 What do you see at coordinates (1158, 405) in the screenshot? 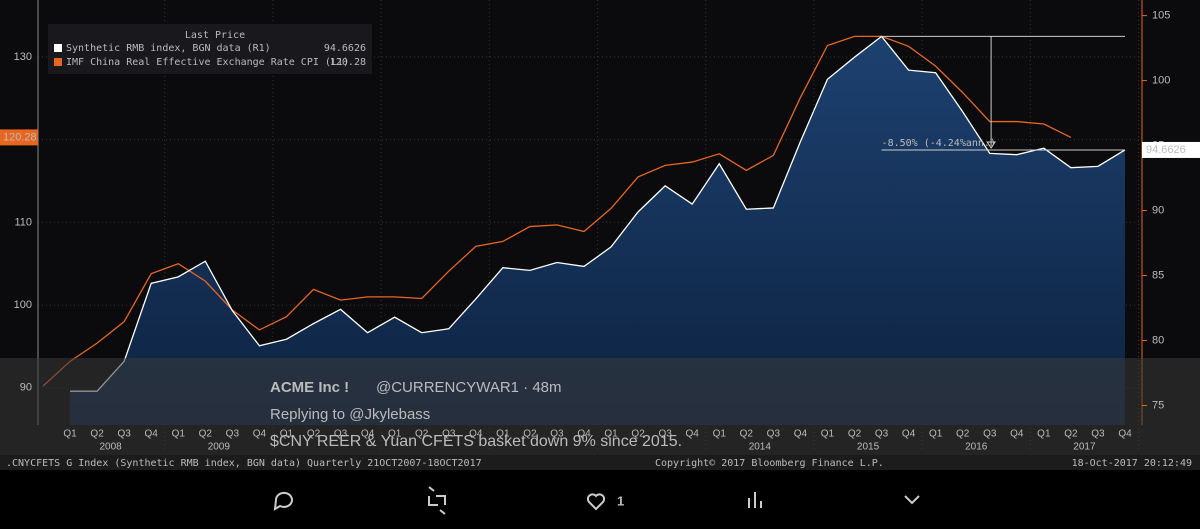
I see `y2-tick-label: 75` at bounding box center [1158, 405].